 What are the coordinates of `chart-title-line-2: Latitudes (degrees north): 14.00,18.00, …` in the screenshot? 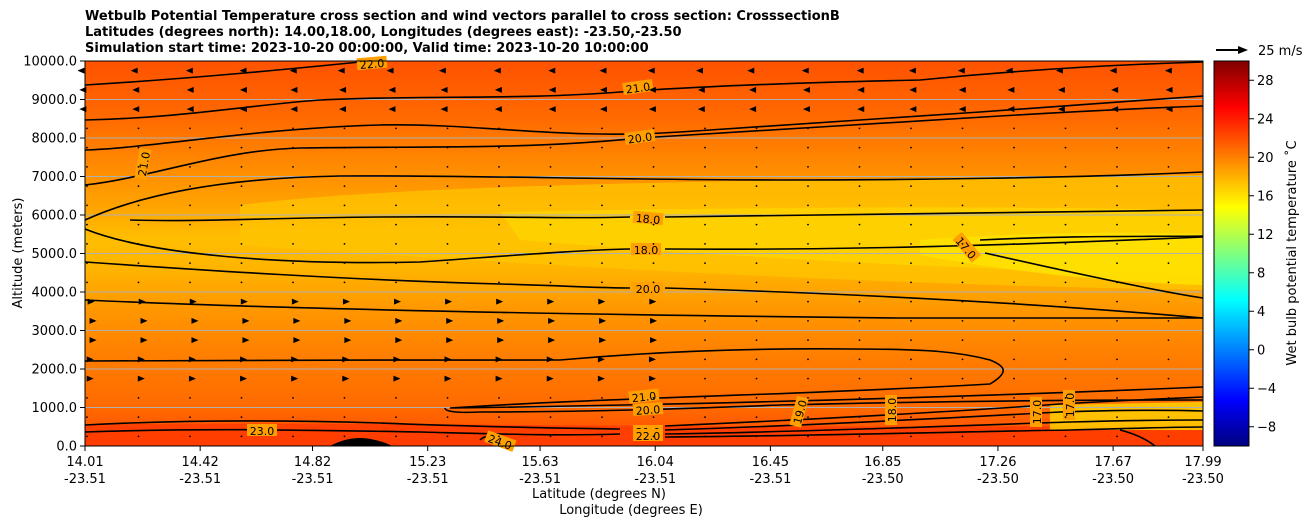 It's located at (383, 32).